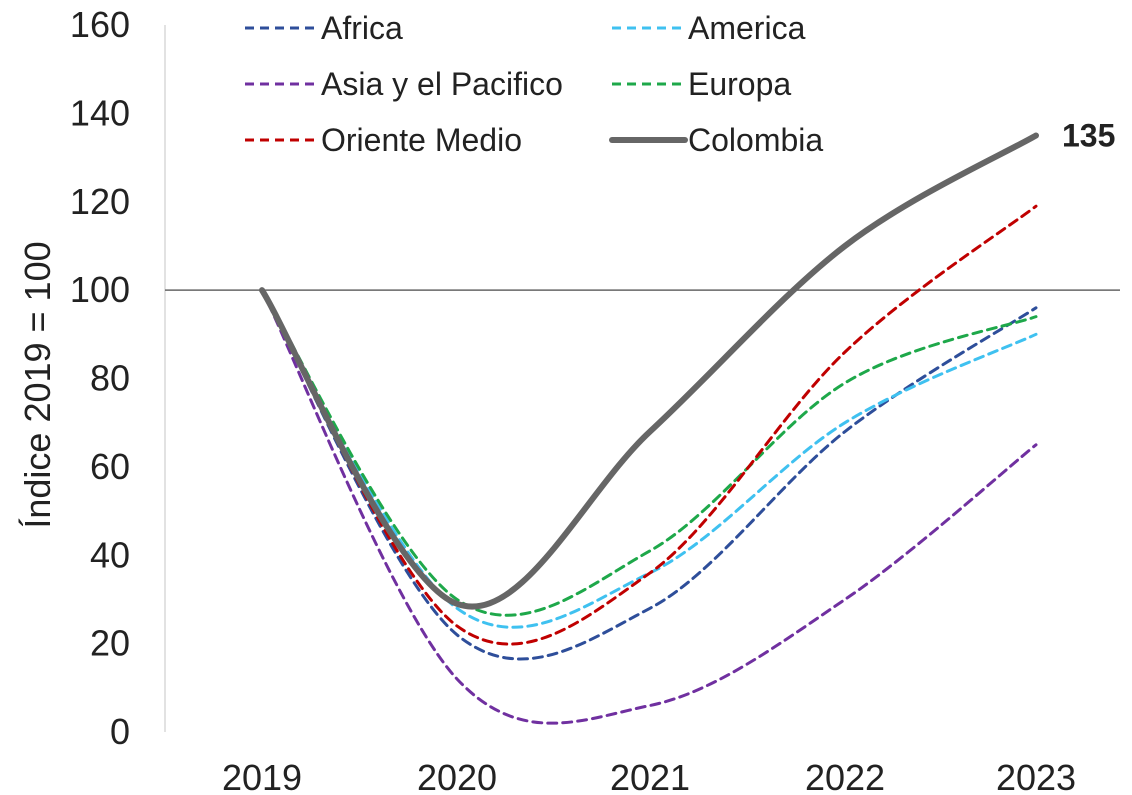 The image size is (1132, 795). Describe the element at coordinates (110, 643) in the screenshot. I see `y-tick-label: 20` at that location.